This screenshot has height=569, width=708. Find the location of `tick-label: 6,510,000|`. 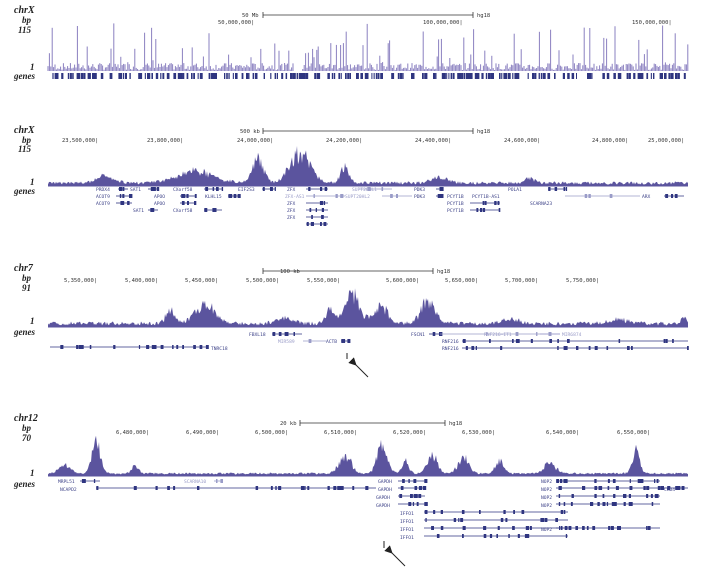

tick-label: 6,510,000| is located at coordinates (340, 433).